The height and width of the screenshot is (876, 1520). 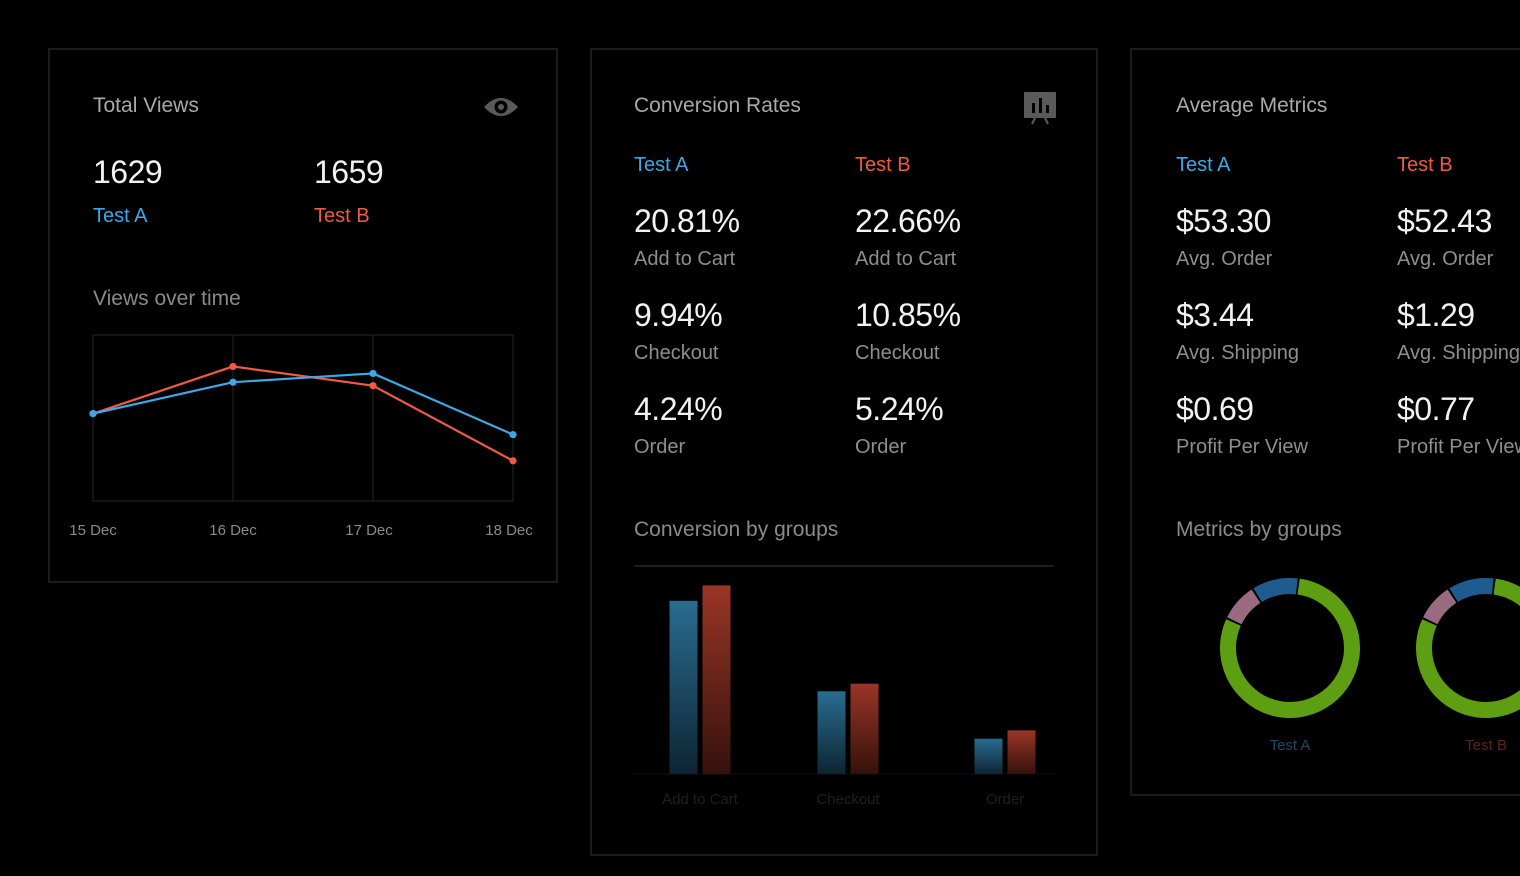 What do you see at coordinates (1252, 105) in the screenshot?
I see `average-metrics-title: Average Metrics` at bounding box center [1252, 105].